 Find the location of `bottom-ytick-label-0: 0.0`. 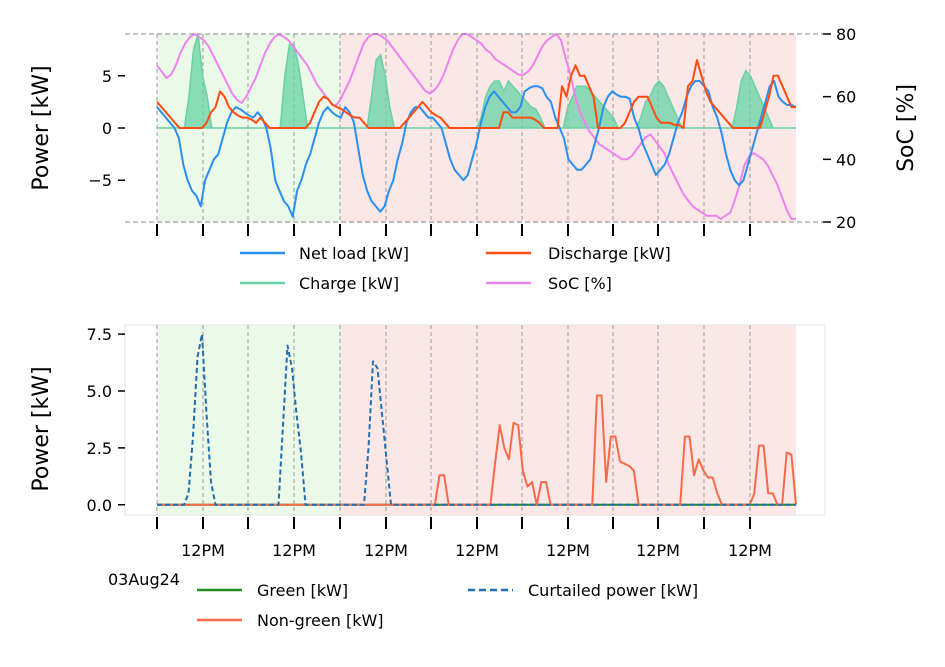

bottom-ytick-label-0: 0.0 is located at coordinates (99, 505).